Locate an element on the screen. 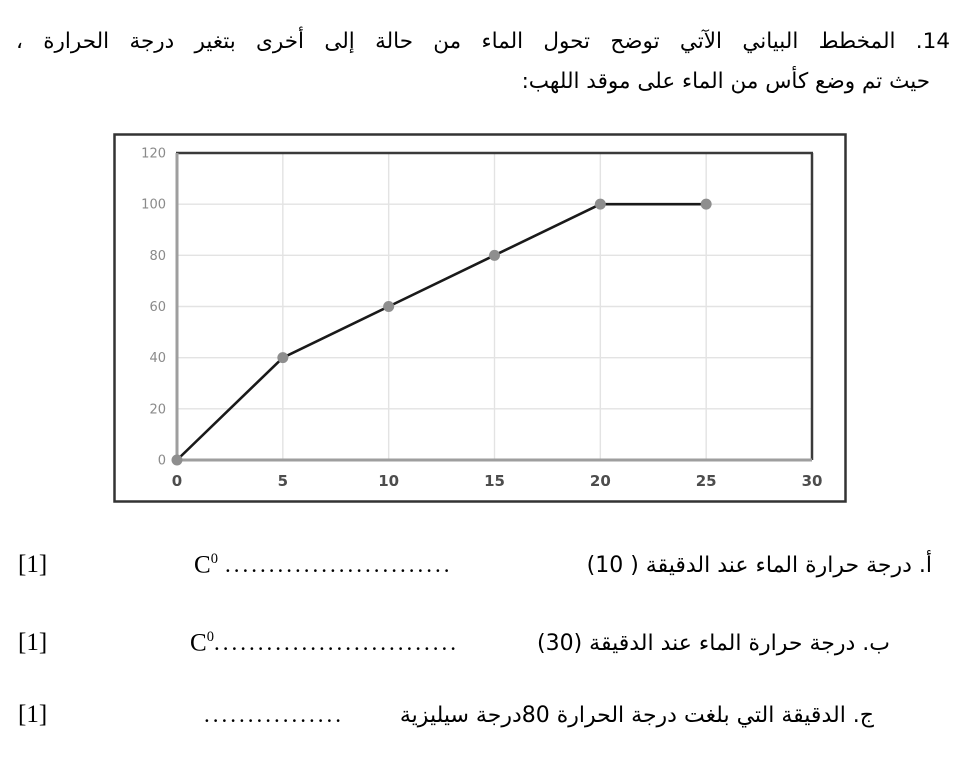  question-c-mark: [1] is located at coordinates (33, 714).